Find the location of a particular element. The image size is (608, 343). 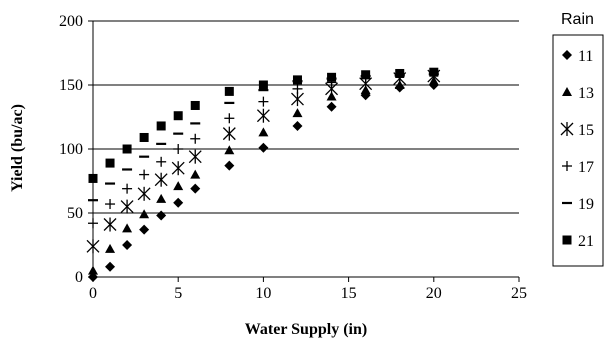

x-tick-label: 5 is located at coordinates (178, 293).